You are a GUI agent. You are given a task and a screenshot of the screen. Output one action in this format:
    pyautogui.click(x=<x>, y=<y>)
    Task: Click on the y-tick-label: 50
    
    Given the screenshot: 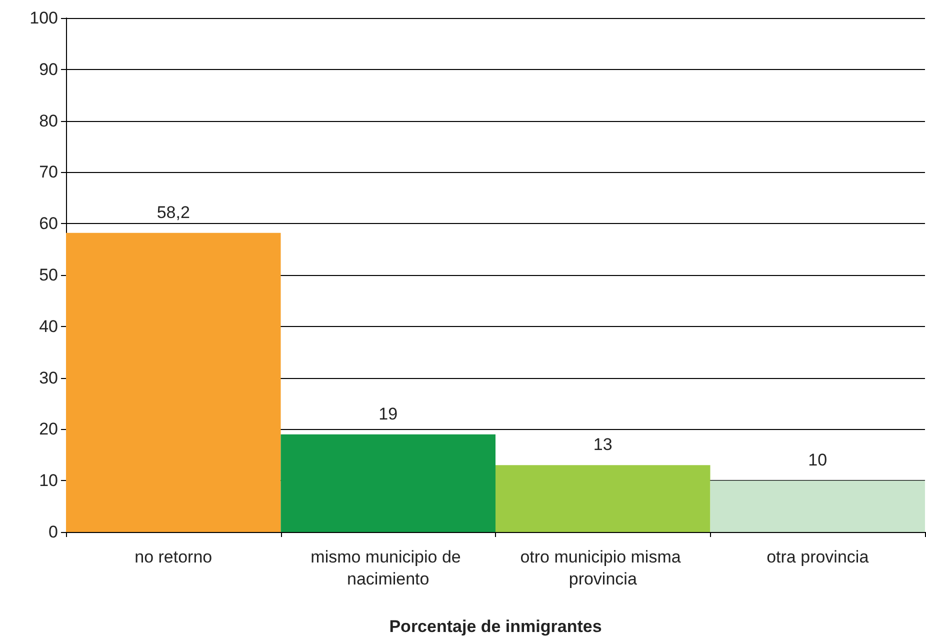 What is the action you would take?
    pyautogui.click(x=48, y=275)
    